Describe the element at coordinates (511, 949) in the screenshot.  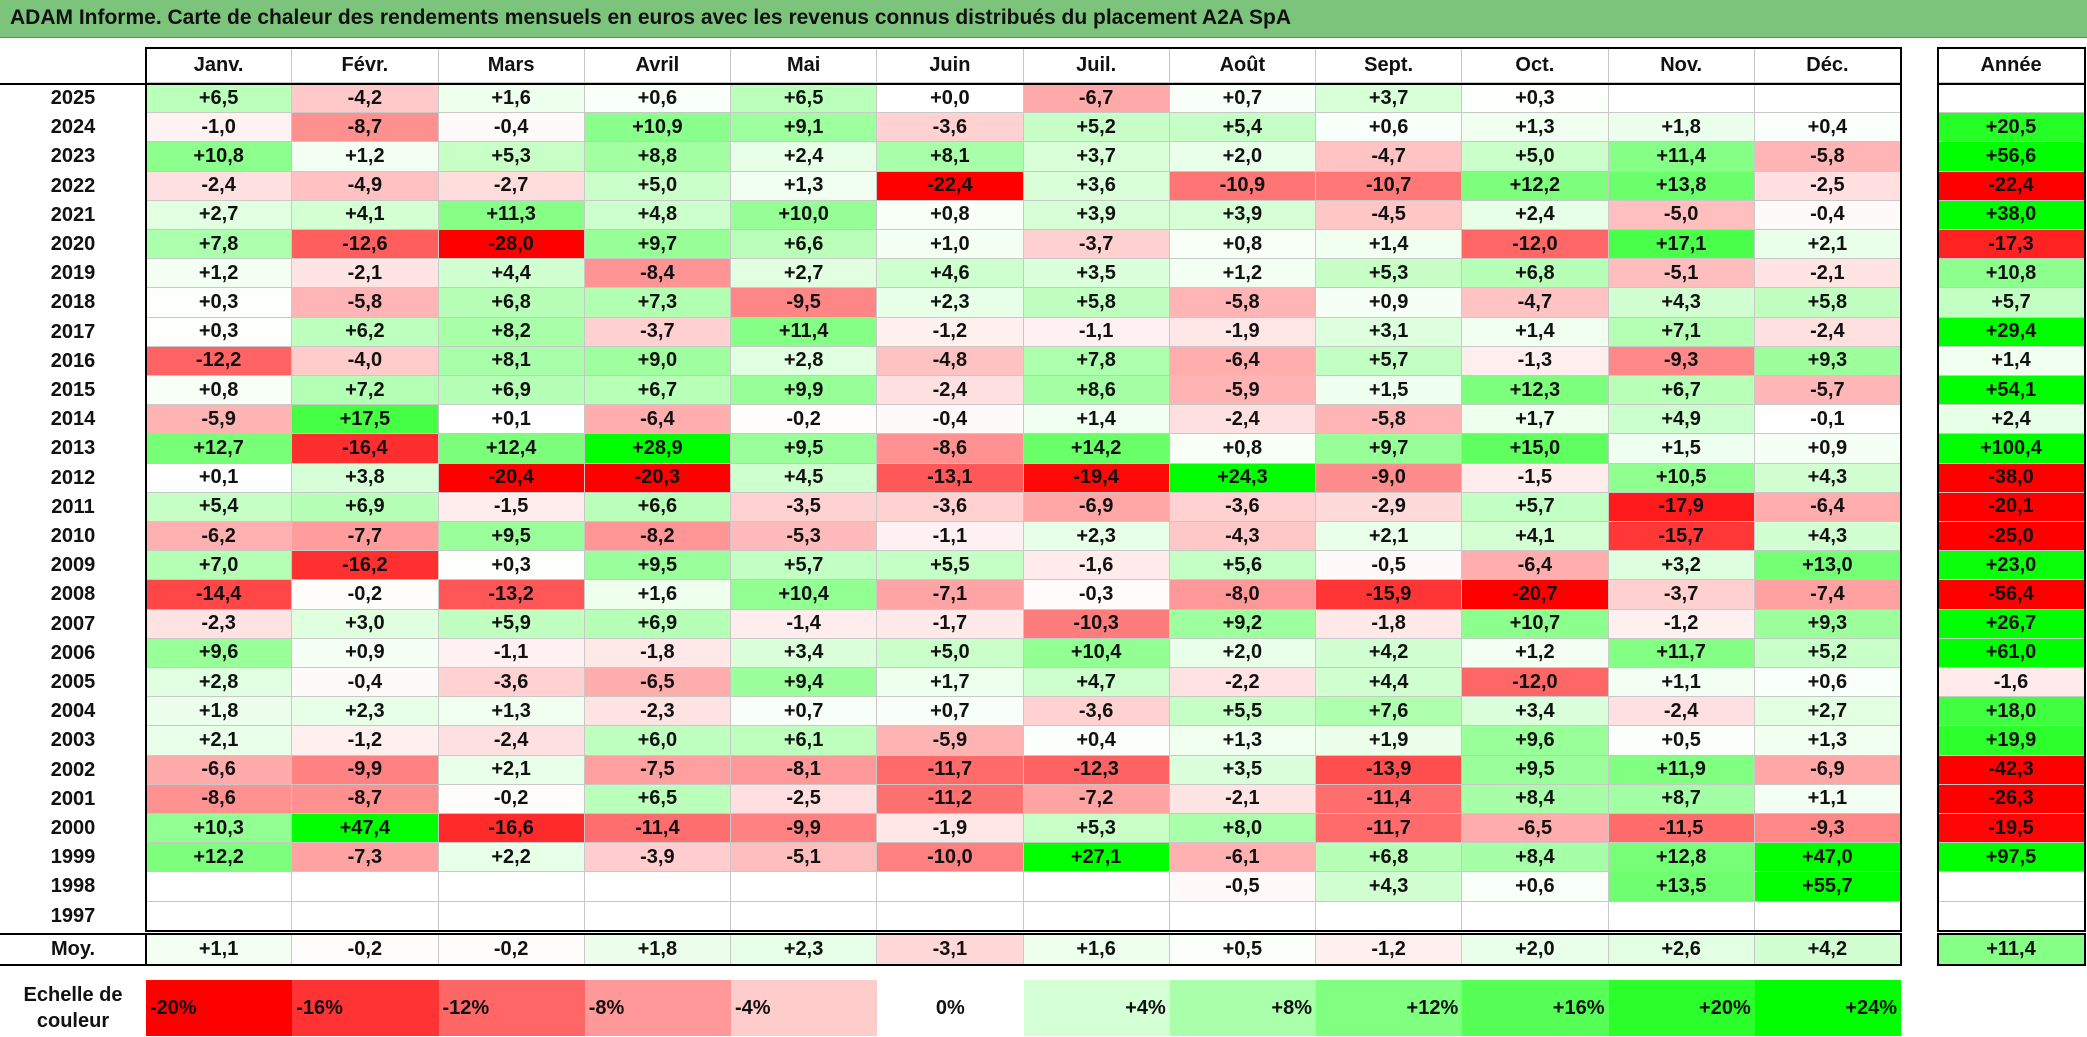
I see `average-cell: -0,2` at that location.